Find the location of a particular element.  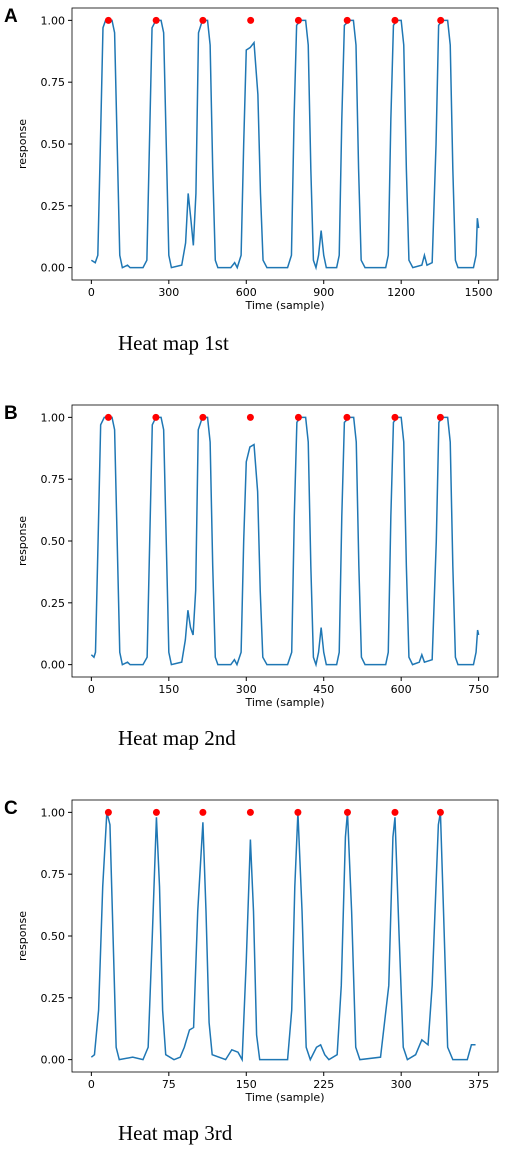

x-tick-label: 450 is located at coordinates (323, 689).